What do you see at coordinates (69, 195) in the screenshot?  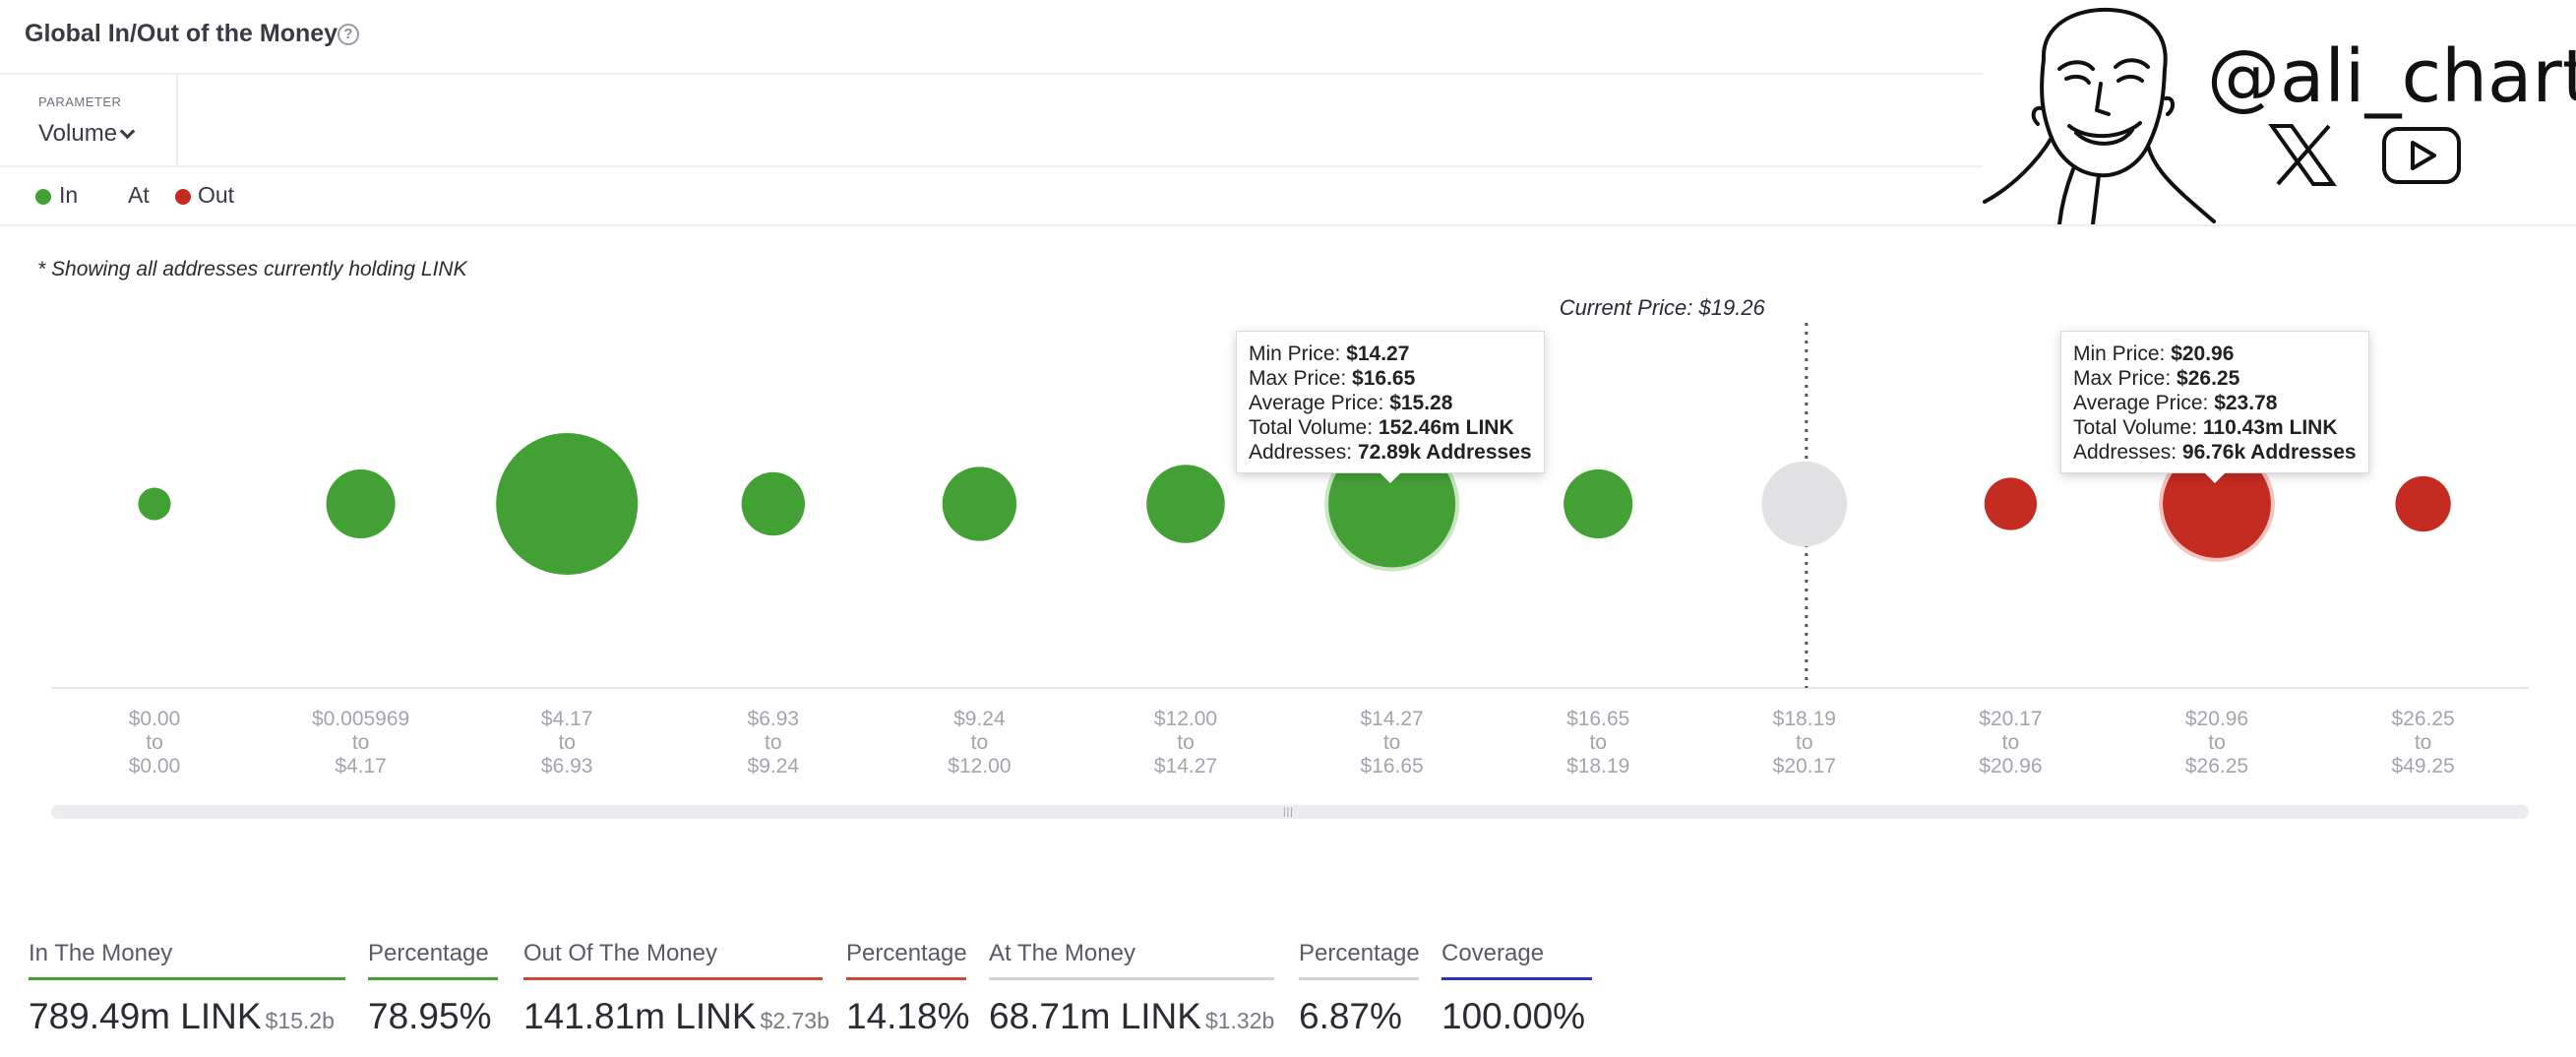 I see `legend-in-label: In` at bounding box center [69, 195].